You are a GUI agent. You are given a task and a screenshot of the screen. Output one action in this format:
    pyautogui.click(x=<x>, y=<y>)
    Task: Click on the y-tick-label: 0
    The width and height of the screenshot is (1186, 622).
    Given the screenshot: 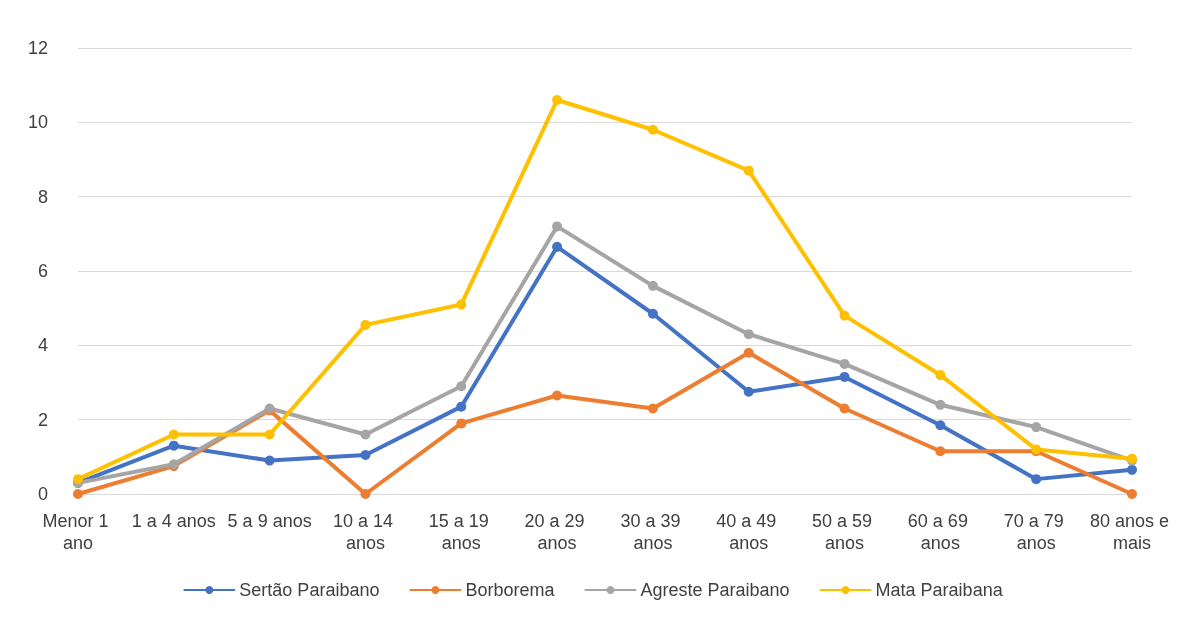 What is the action you would take?
    pyautogui.click(x=42, y=494)
    